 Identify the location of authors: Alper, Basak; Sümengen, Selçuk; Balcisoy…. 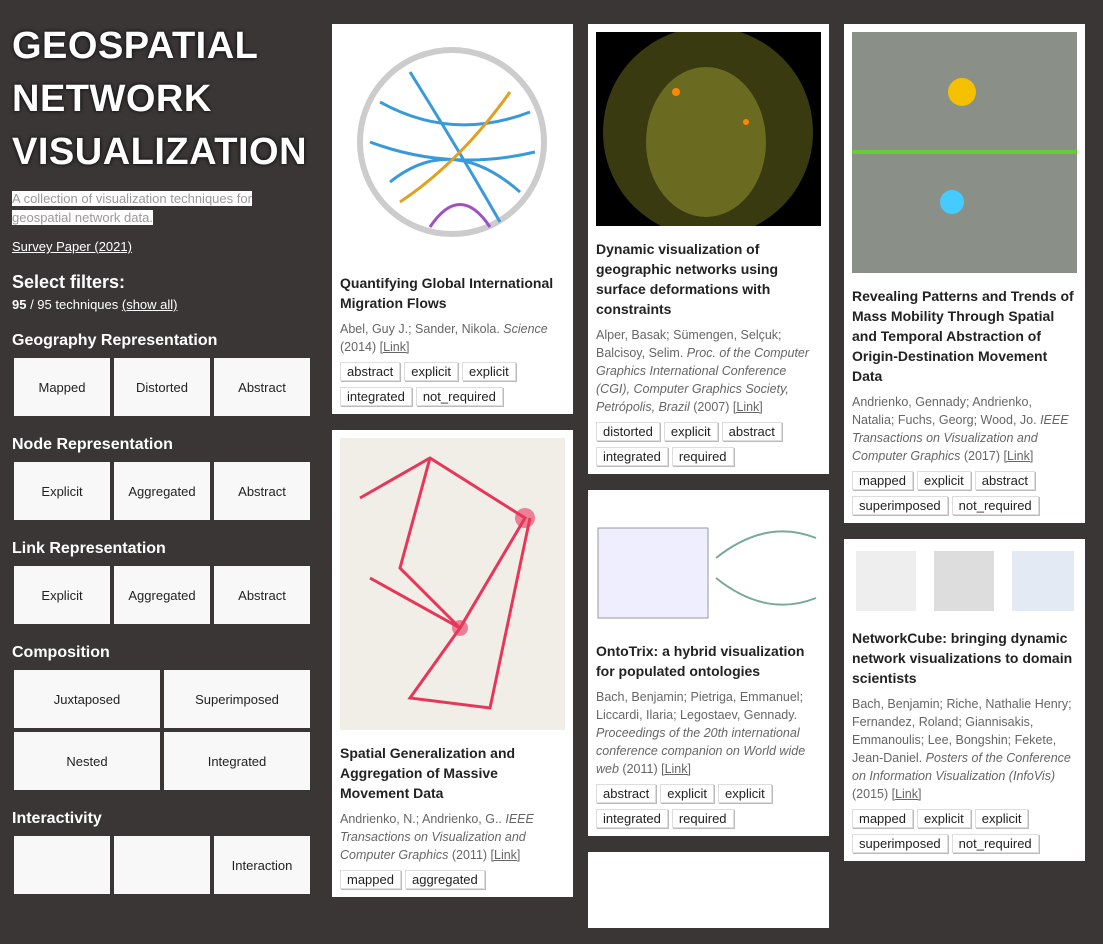
(689, 344).